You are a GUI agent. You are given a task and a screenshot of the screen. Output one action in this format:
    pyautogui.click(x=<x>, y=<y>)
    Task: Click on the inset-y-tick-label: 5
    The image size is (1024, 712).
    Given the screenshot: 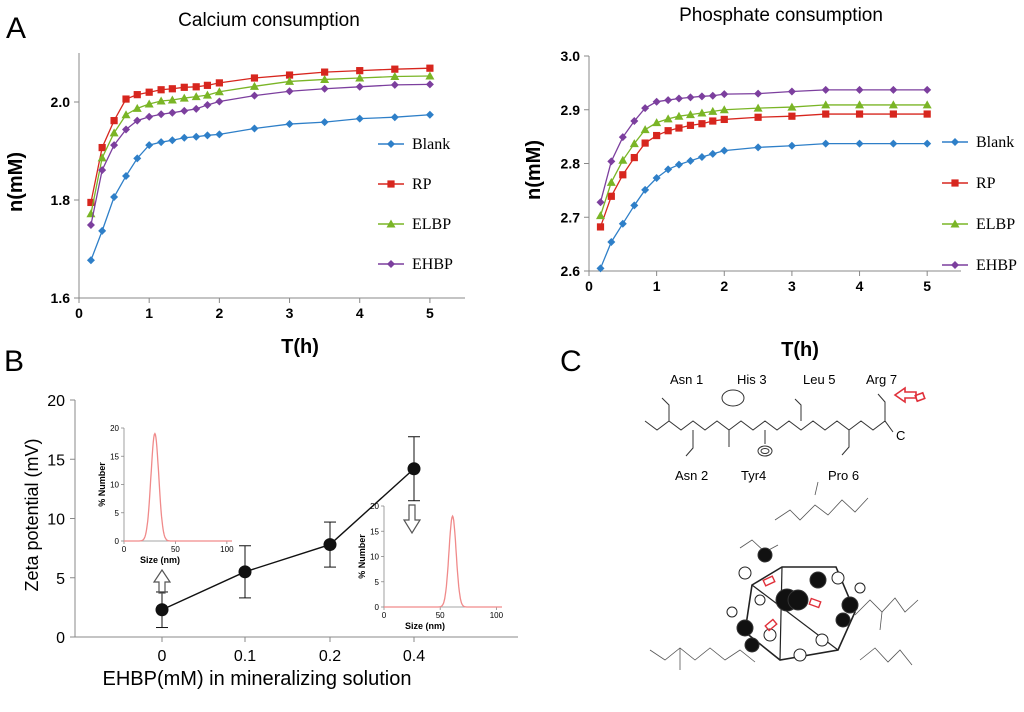 What is the action you would take?
    pyautogui.click(x=117, y=513)
    